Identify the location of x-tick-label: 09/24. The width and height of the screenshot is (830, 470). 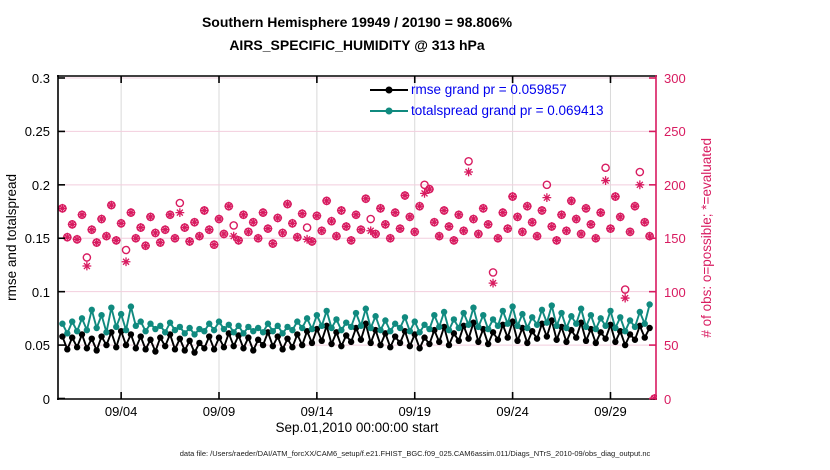
(512, 411).